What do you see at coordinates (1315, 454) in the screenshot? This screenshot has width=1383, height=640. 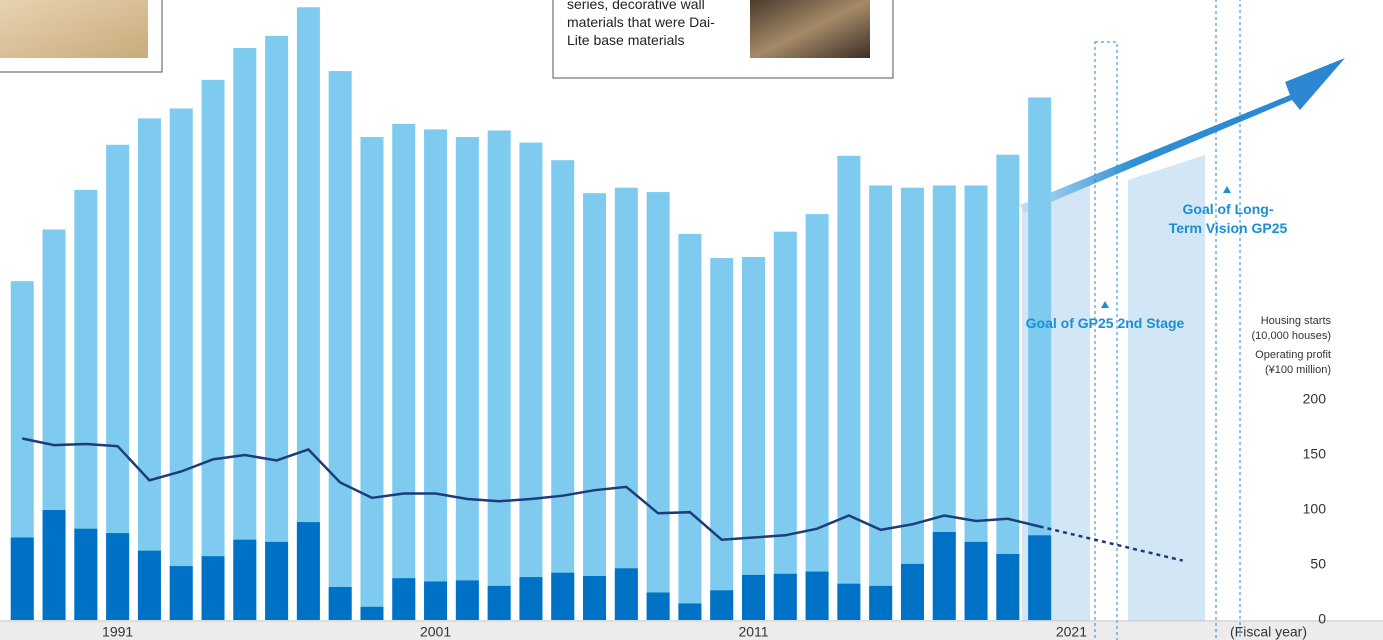 I see `y-tick-label: 150` at bounding box center [1315, 454].